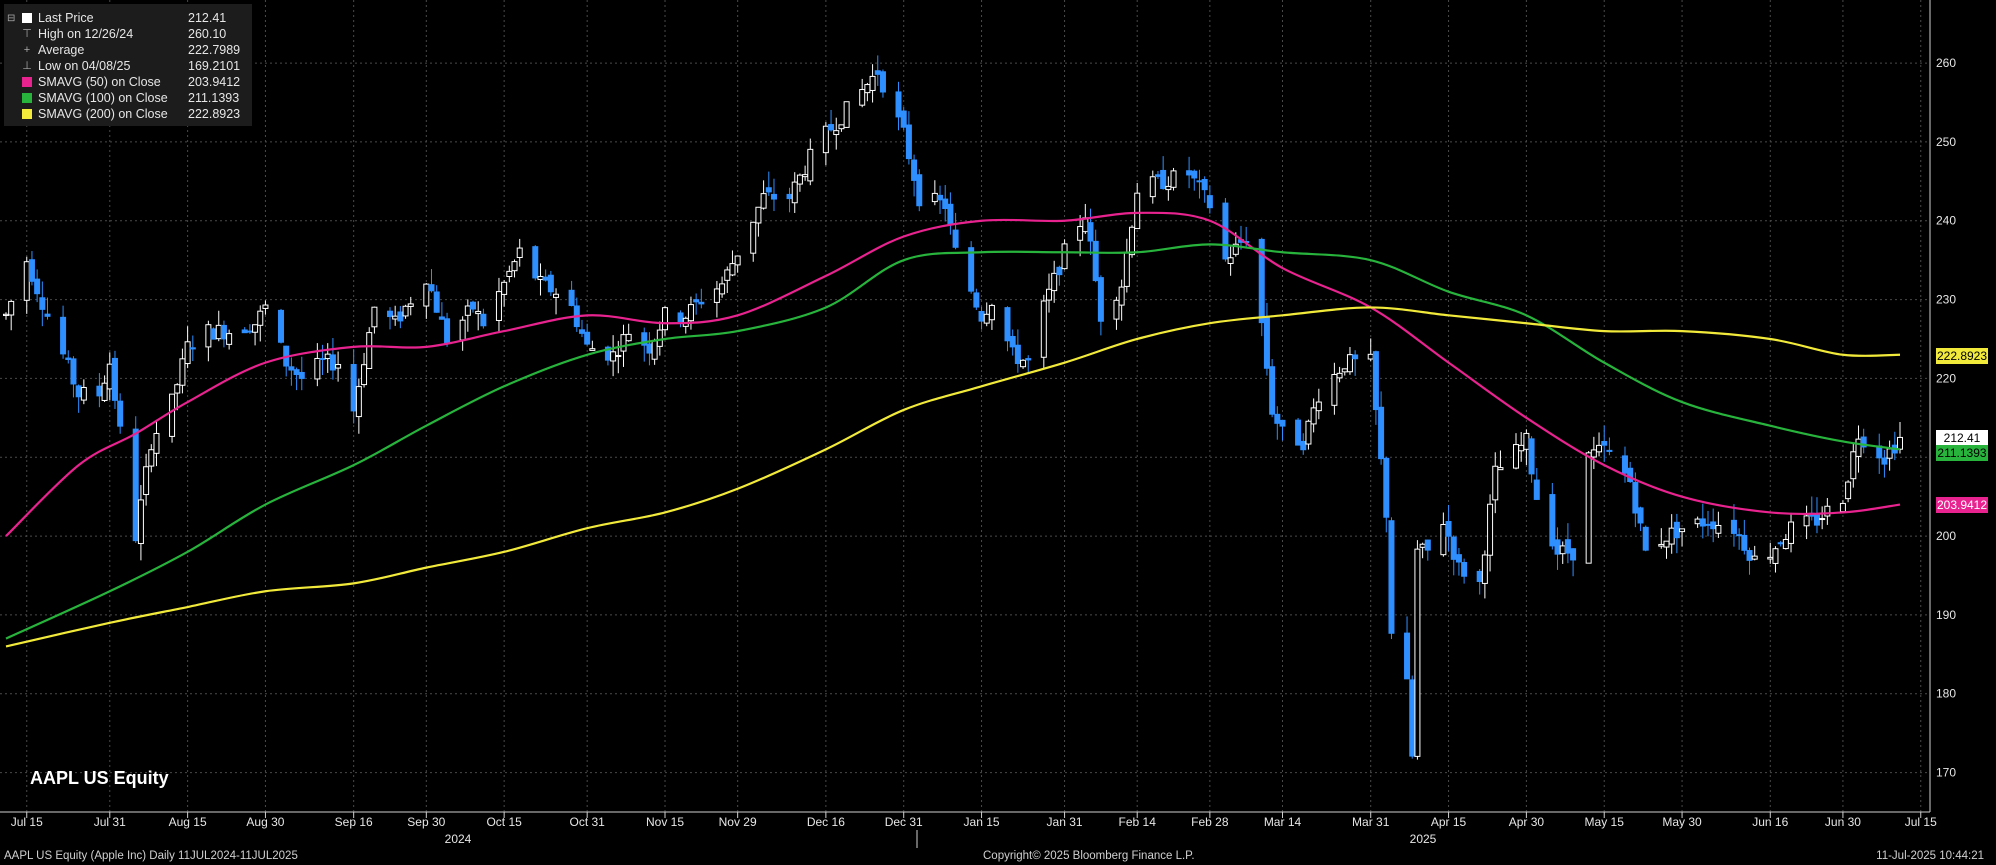 The image size is (1996, 865). I want to click on x-tick-label: Feb 28, so click(1210, 822).